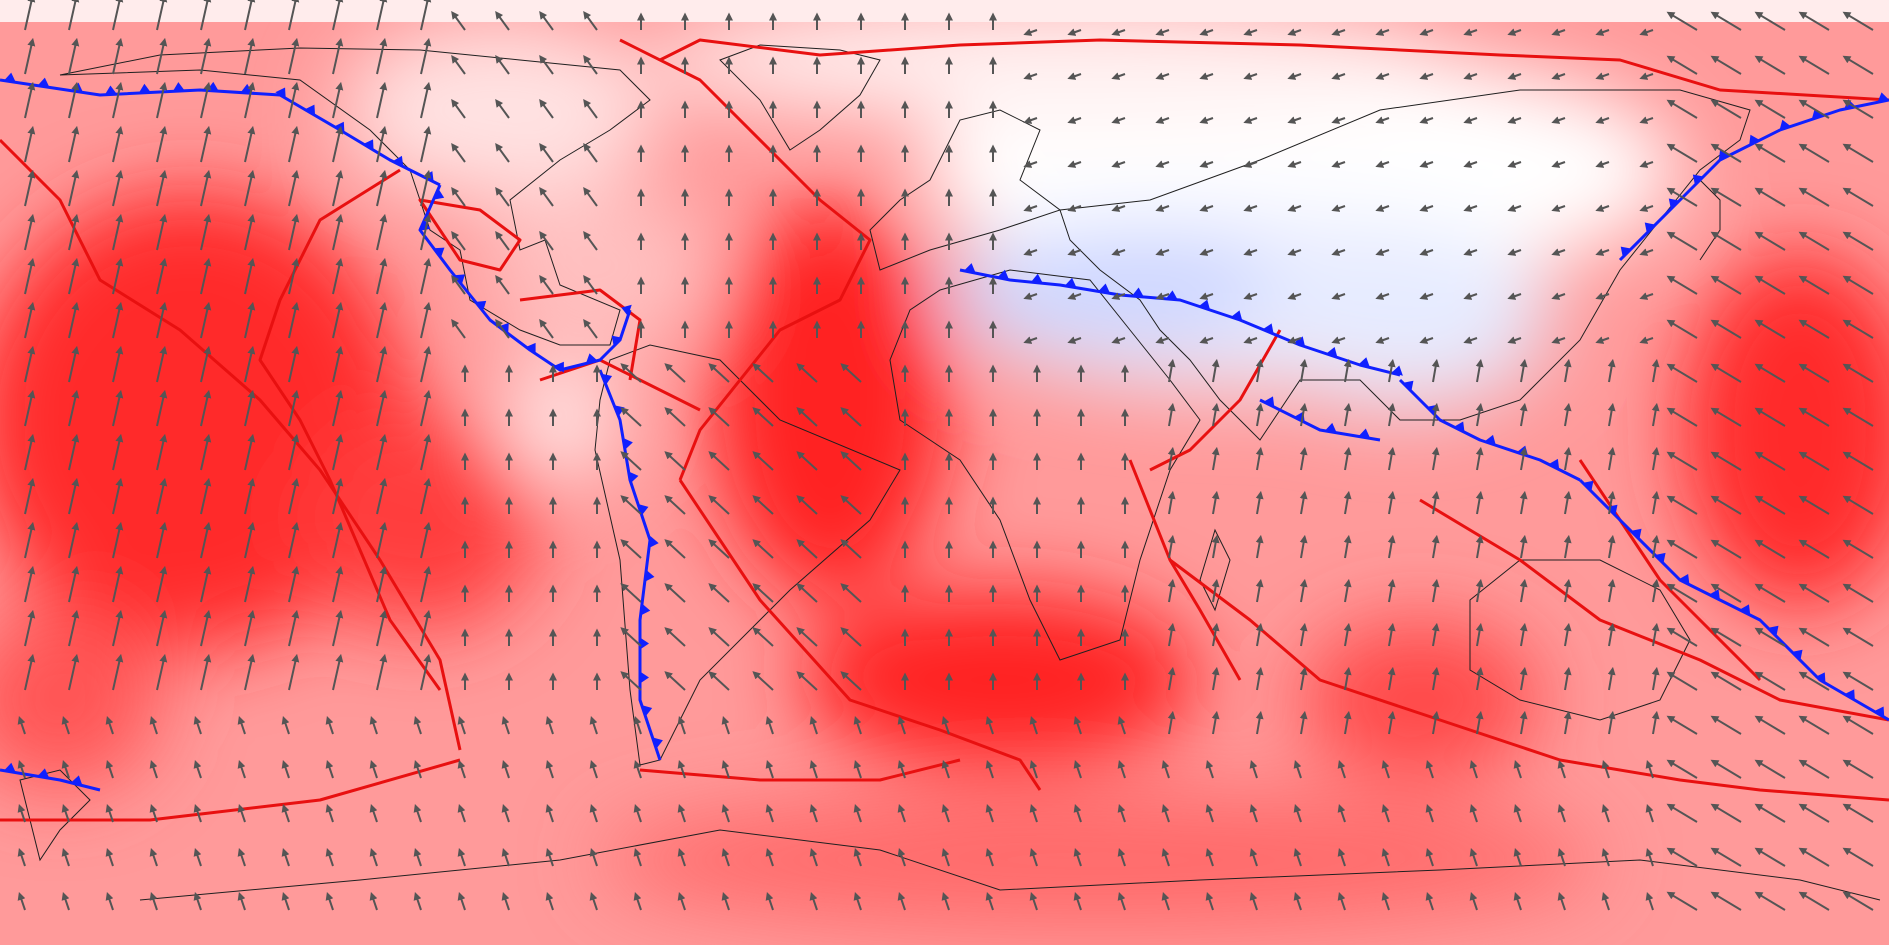 The image size is (1889, 945). What do you see at coordinates (1180, 322) in the screenshot?
I see `subduction-mediterranean-himalaya` at bounding box center [1180, 322].